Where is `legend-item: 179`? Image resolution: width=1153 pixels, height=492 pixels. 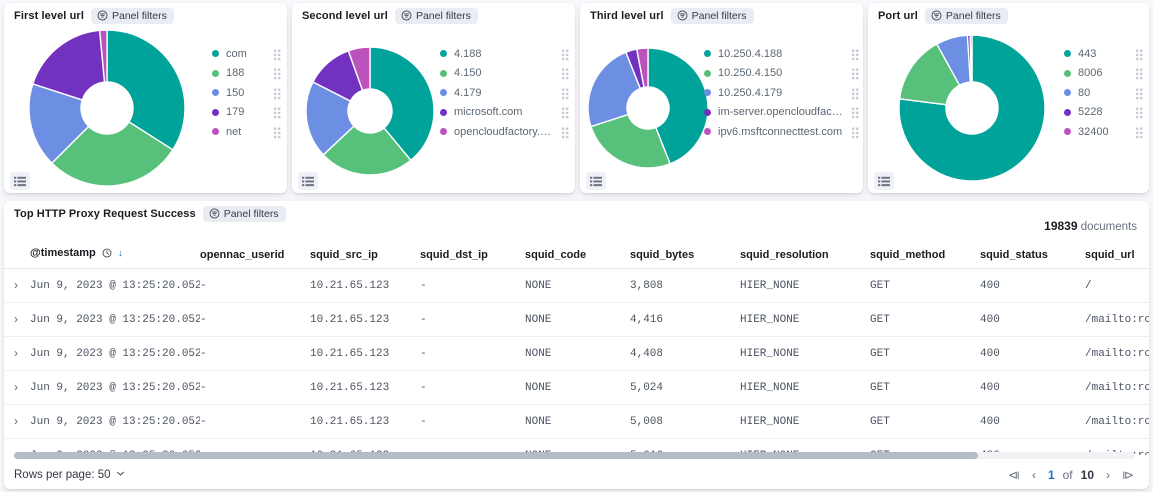 legend-item: 179 is located at coordinates (247, 112).